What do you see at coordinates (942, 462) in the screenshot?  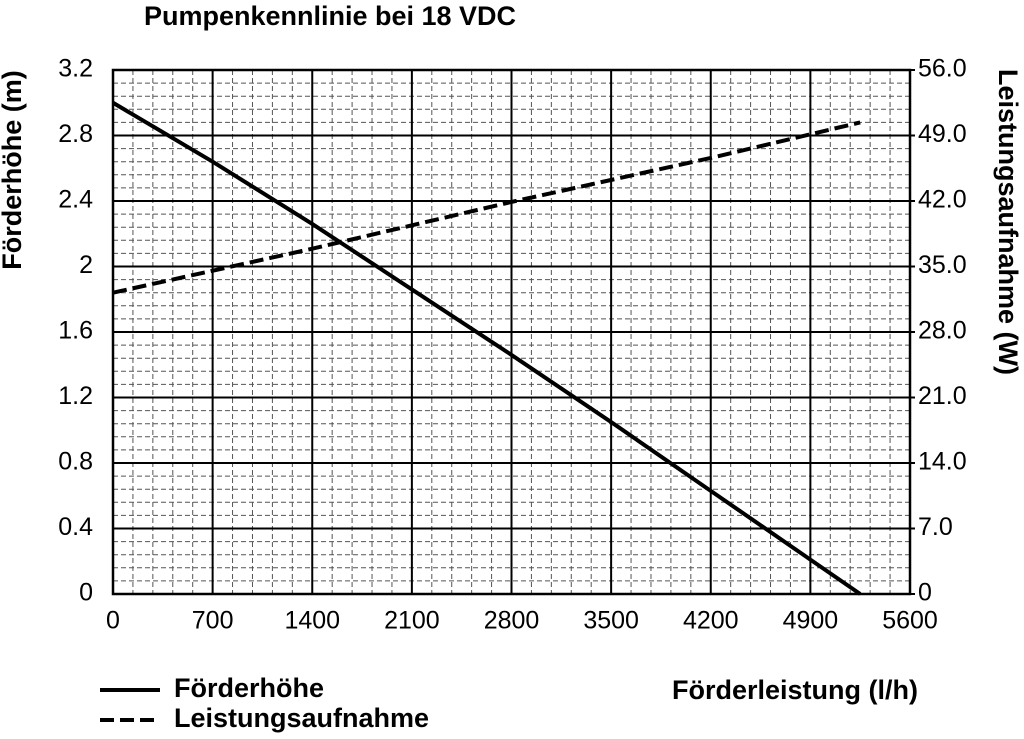 I see `y2-tick-label: 14.0` at bounding box center [942, 462].